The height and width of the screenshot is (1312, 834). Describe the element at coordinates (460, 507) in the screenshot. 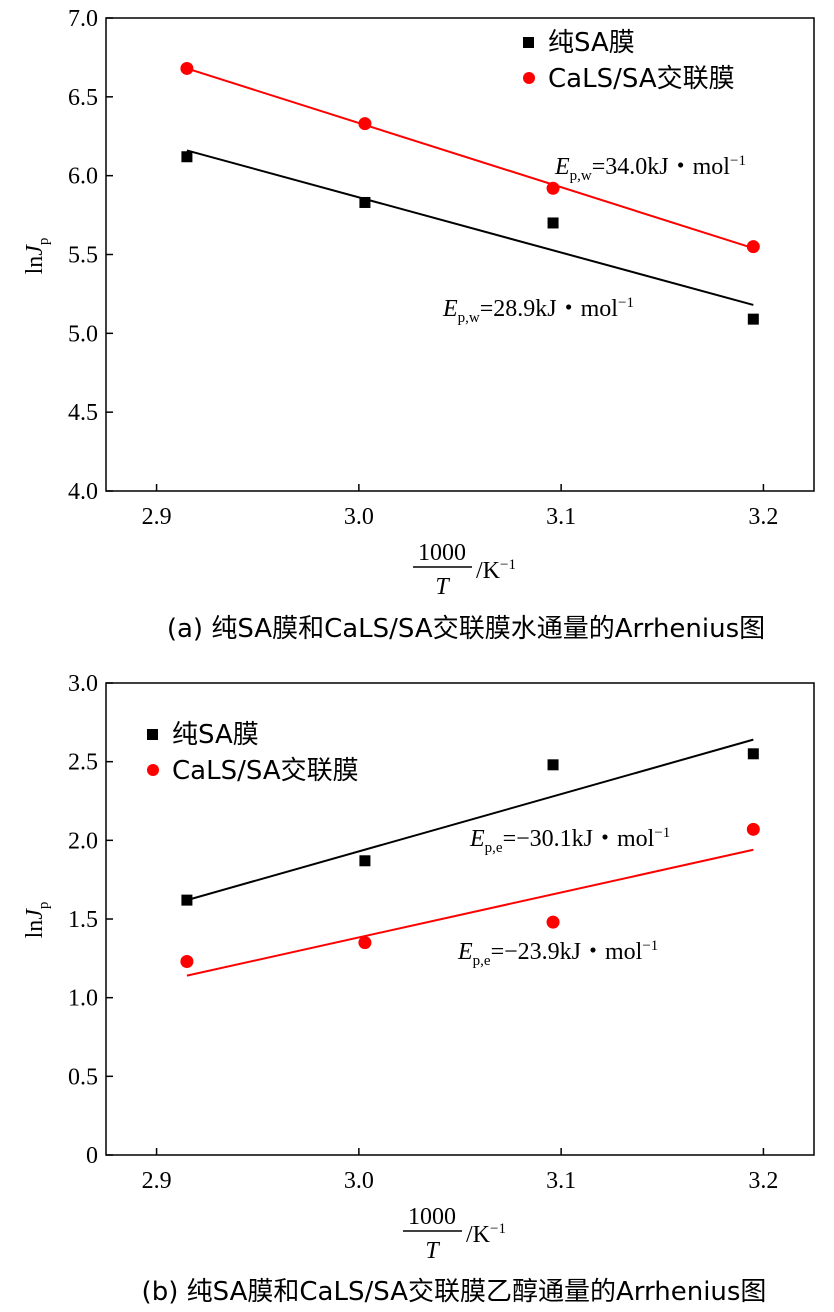

I see `x-axis-ticks-a: 2.9 3.0 3.1 3.2` at that location.